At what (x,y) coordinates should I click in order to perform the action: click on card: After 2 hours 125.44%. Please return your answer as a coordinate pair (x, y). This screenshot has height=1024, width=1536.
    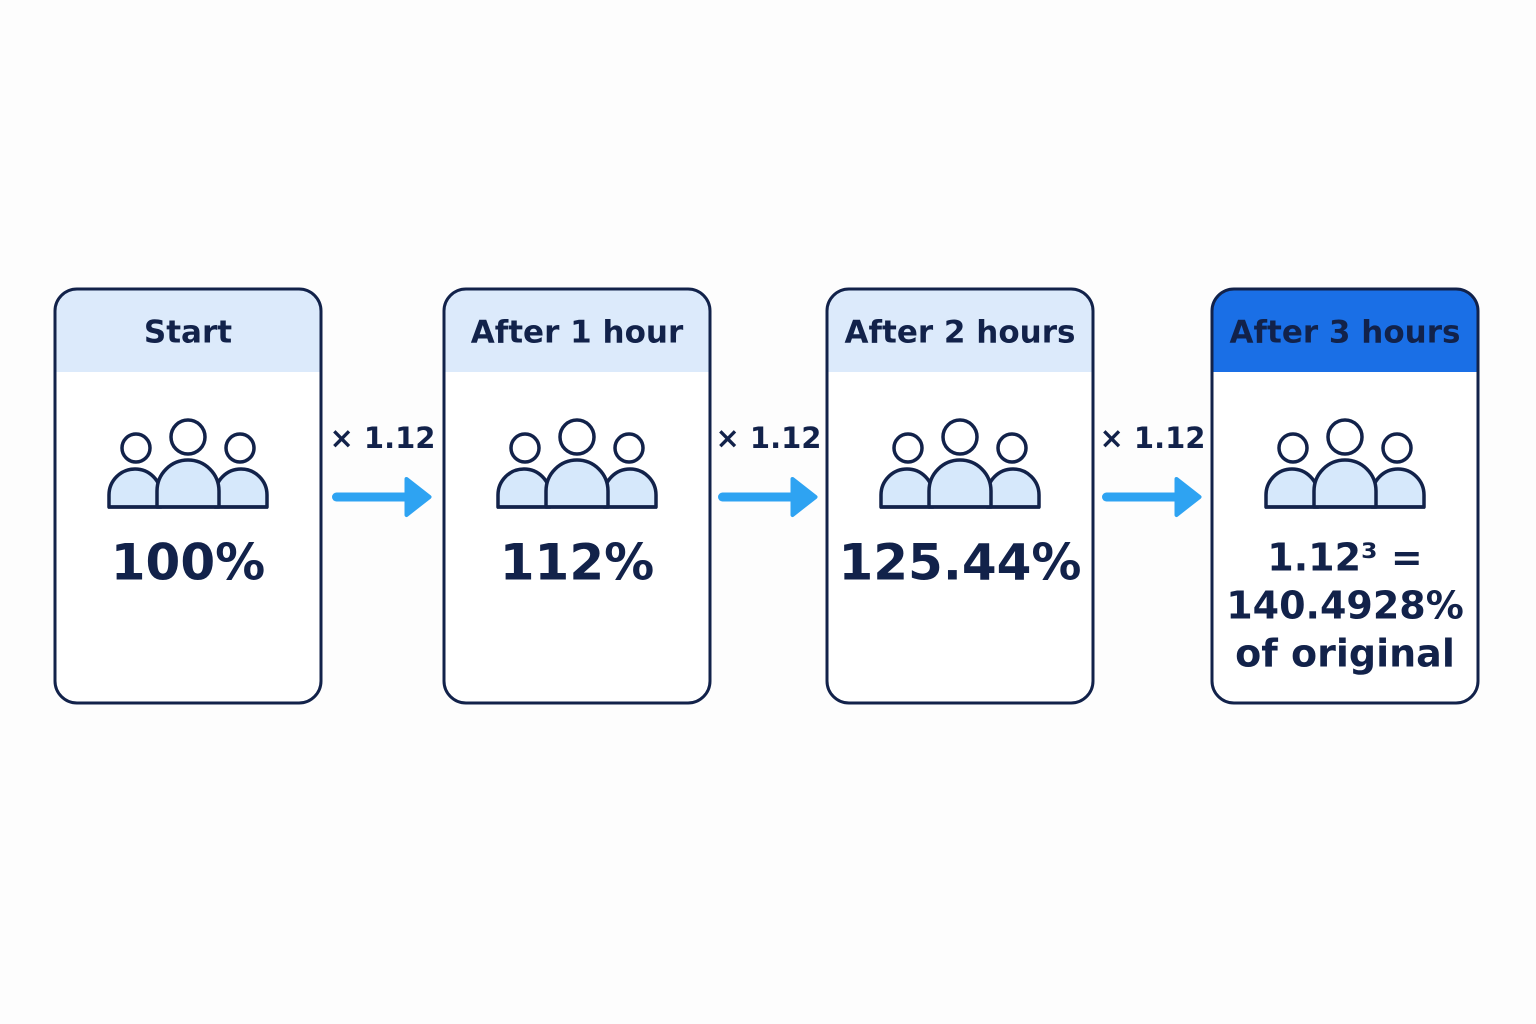
    Looking at the image, I should click on (960, 496).